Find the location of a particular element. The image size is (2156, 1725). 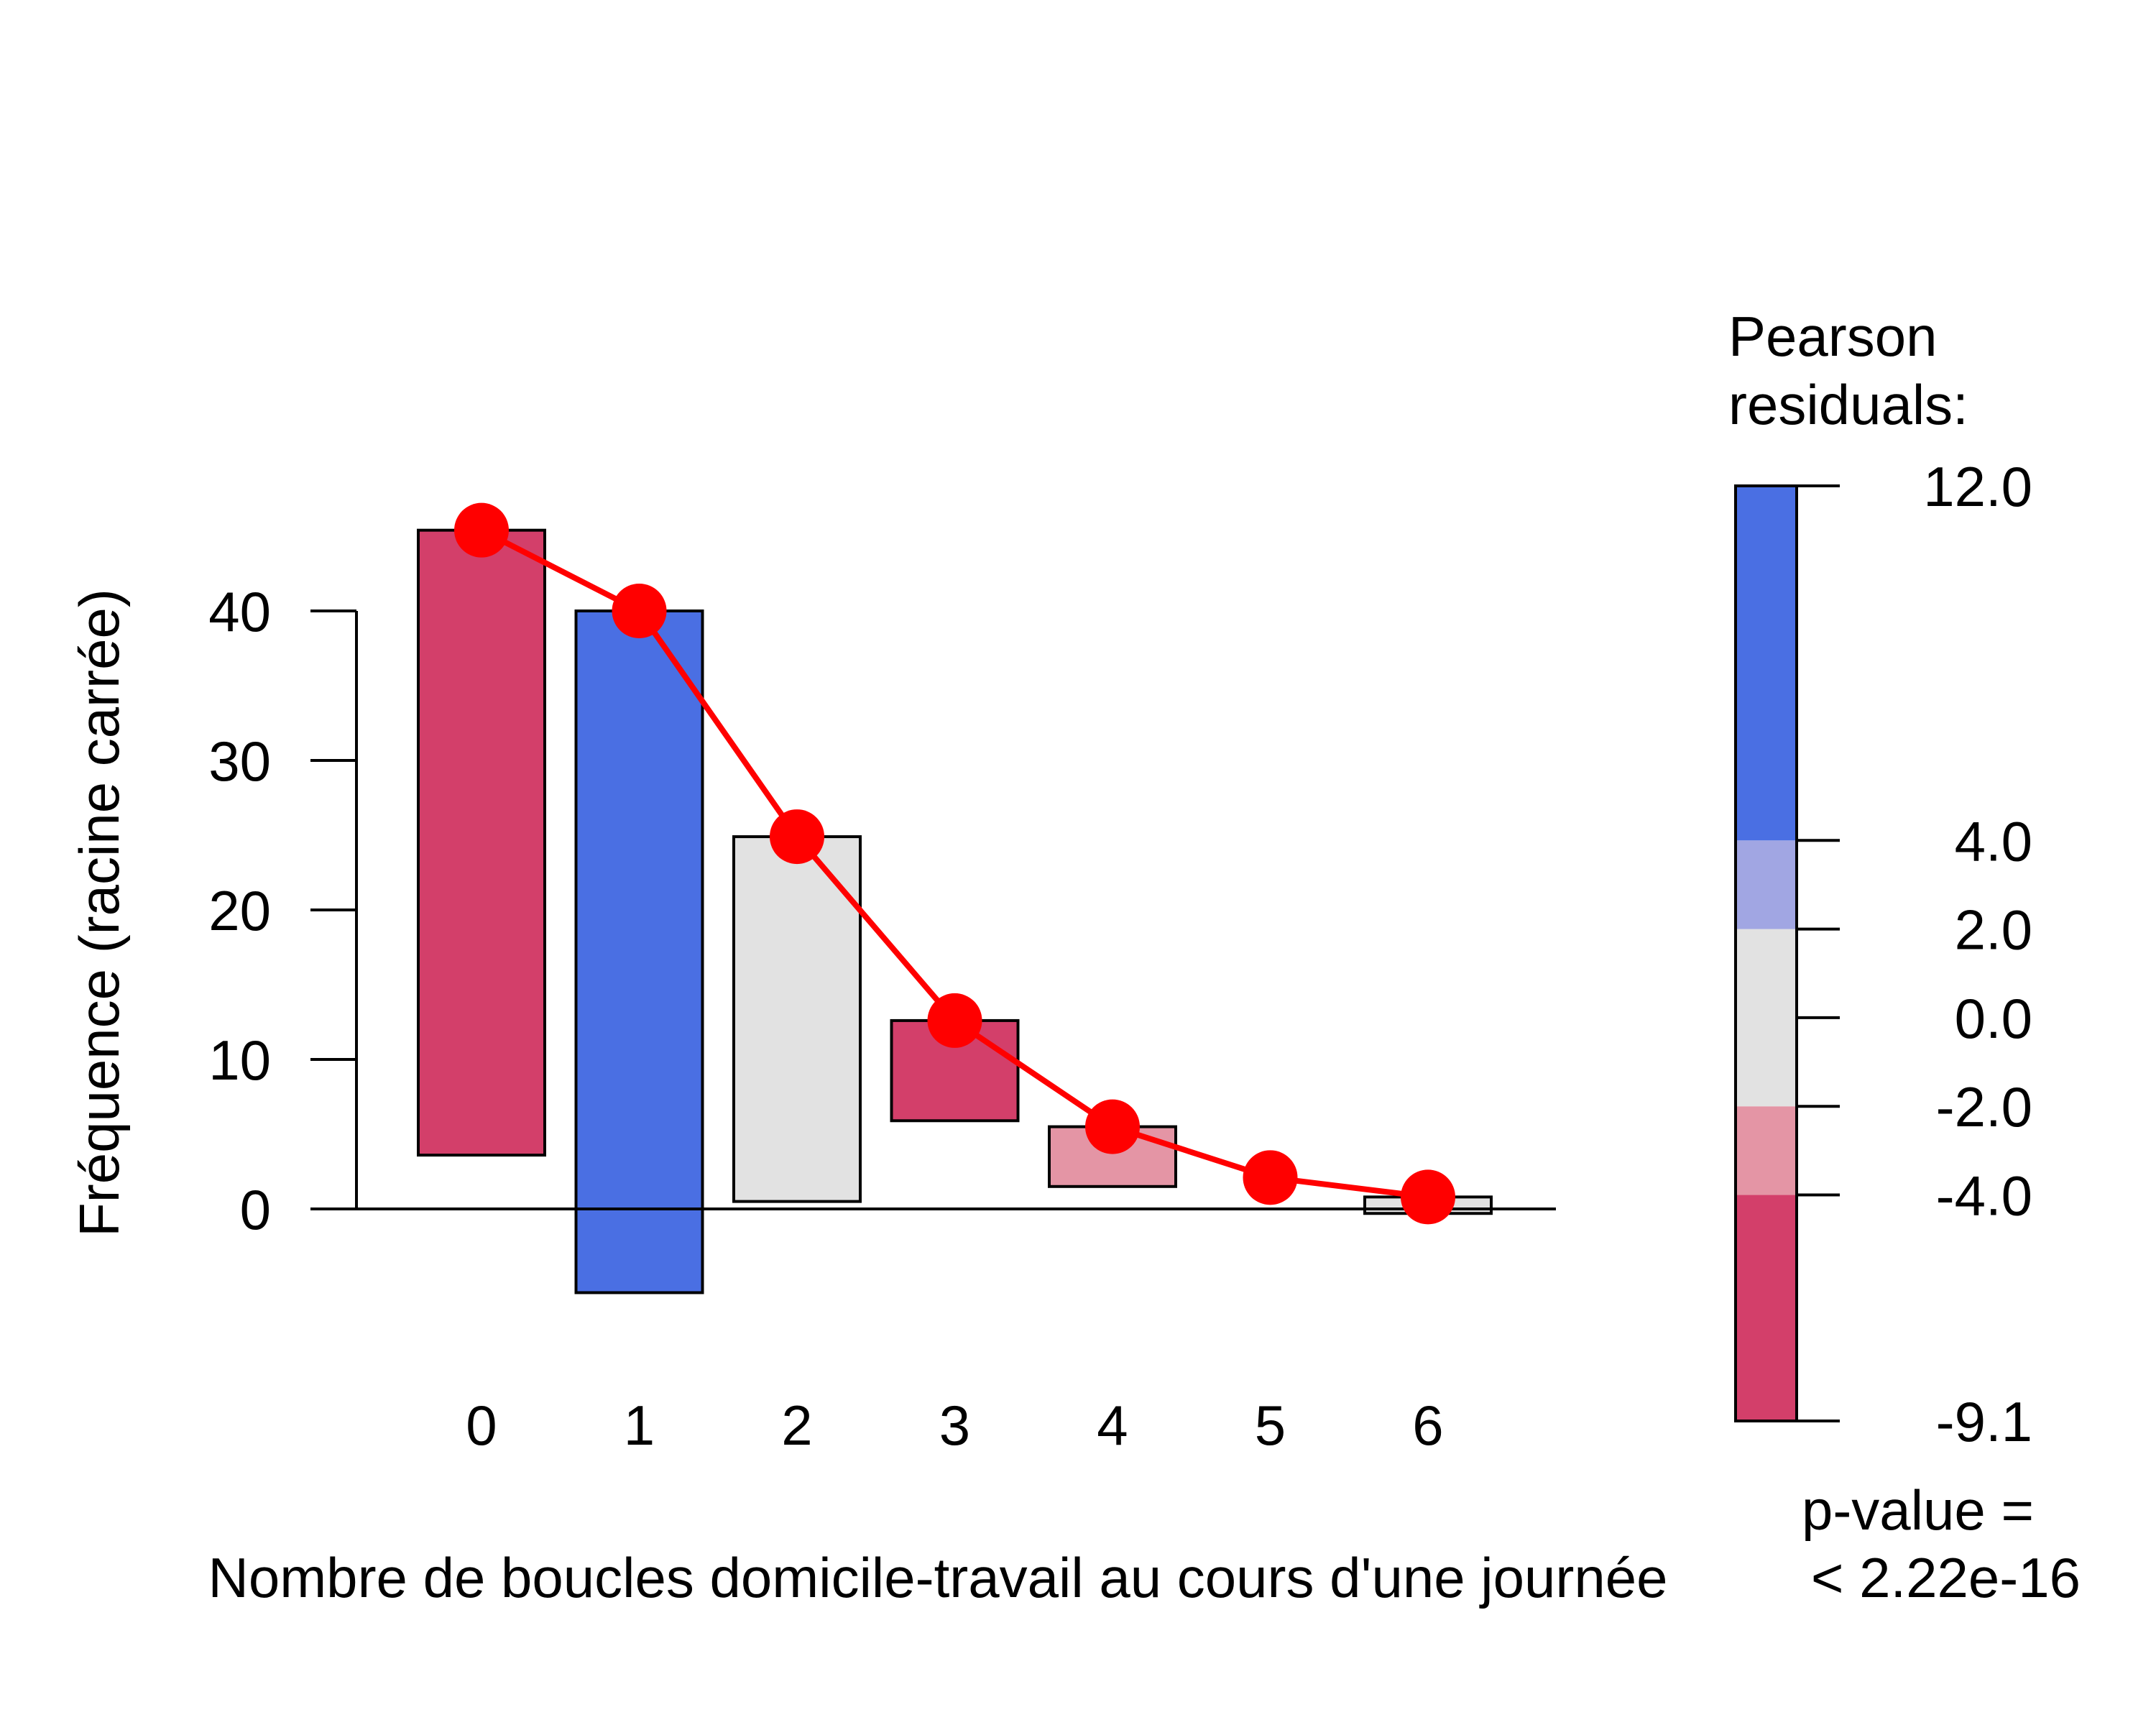

legend-tick-label-6: 12.0 is located at coordinates (1978, 486).